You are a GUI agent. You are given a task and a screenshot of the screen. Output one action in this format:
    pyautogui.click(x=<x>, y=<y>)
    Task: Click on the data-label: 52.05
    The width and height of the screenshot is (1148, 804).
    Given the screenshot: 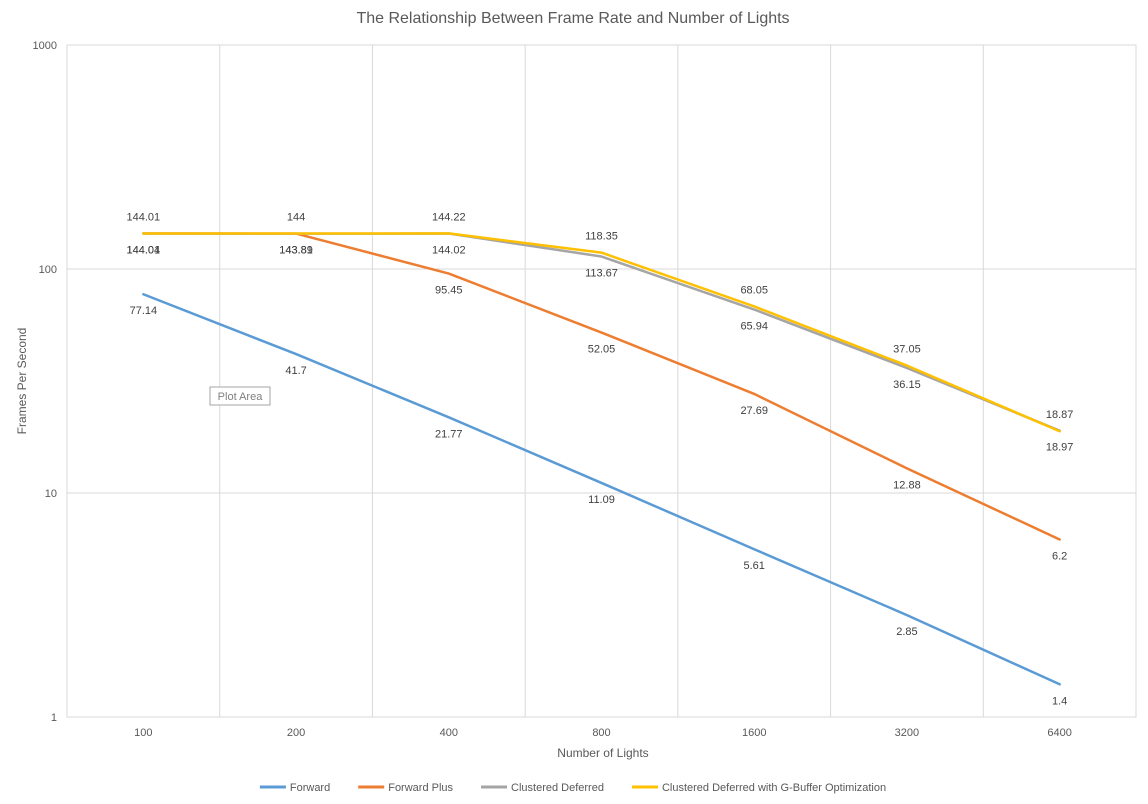 What is the action you would take?
    pyautogui.click(x=602, y=350)
    